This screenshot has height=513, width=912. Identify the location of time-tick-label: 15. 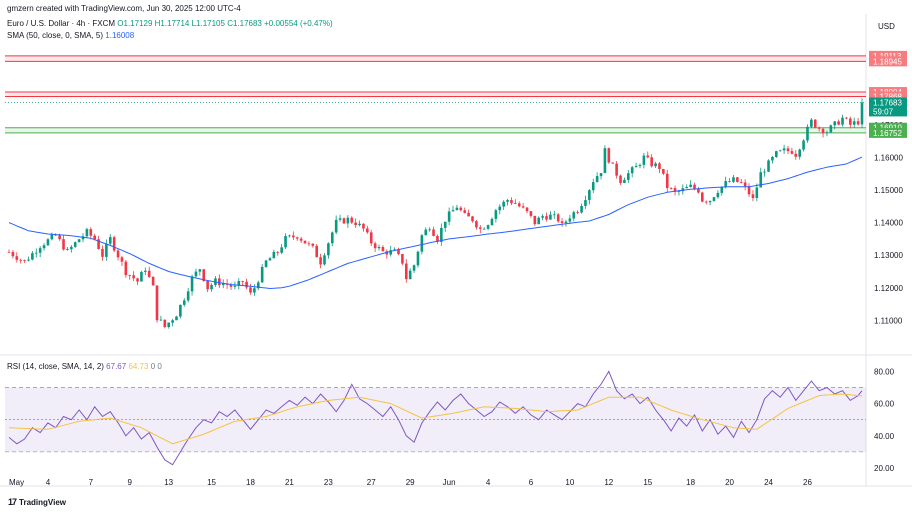
(647, 482).